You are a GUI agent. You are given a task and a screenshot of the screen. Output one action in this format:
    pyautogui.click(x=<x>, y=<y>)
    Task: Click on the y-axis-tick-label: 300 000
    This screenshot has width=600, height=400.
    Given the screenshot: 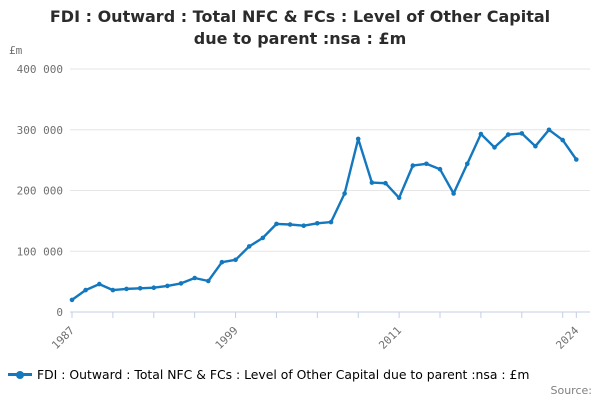 What is the action you would take?
    pyautogui.click(x=40, y=130)
    